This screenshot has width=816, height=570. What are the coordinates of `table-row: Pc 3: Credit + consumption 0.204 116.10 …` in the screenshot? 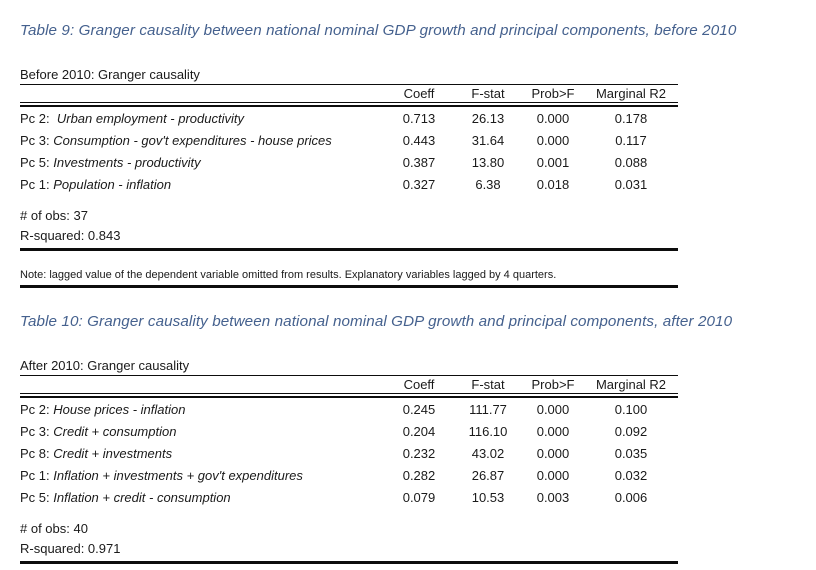 It's located at (349, 431).